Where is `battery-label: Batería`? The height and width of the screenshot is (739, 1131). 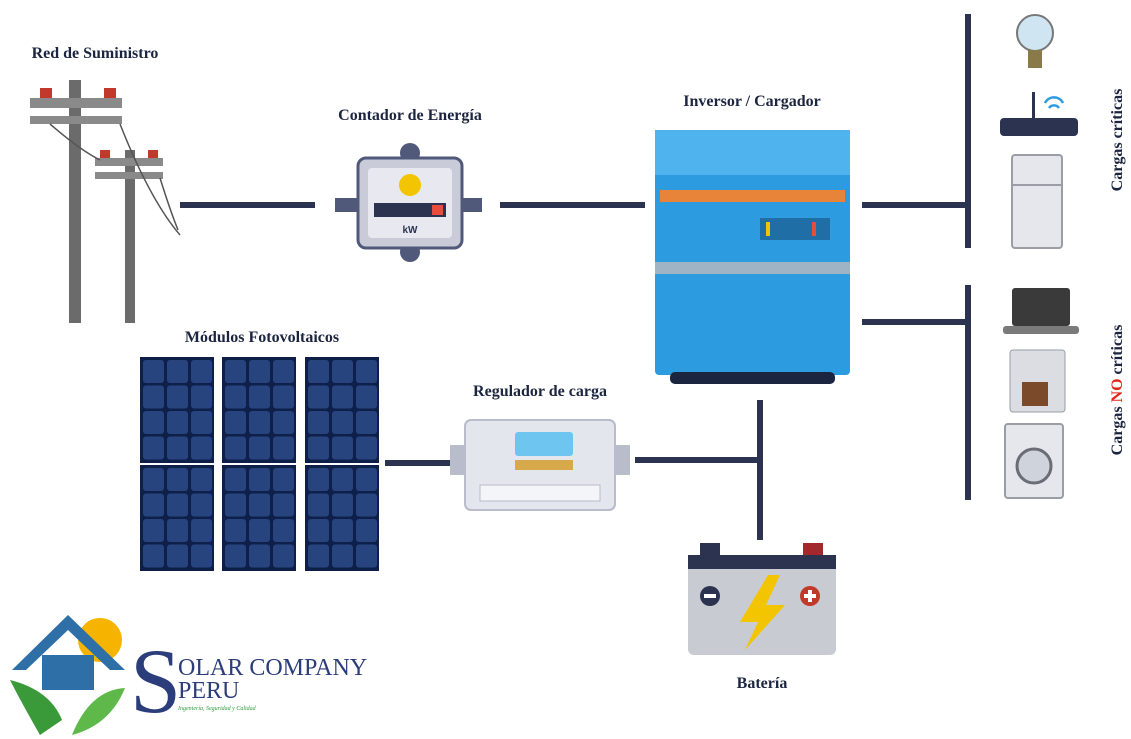 battery-label: Batería is located at coordinates (762, 683).